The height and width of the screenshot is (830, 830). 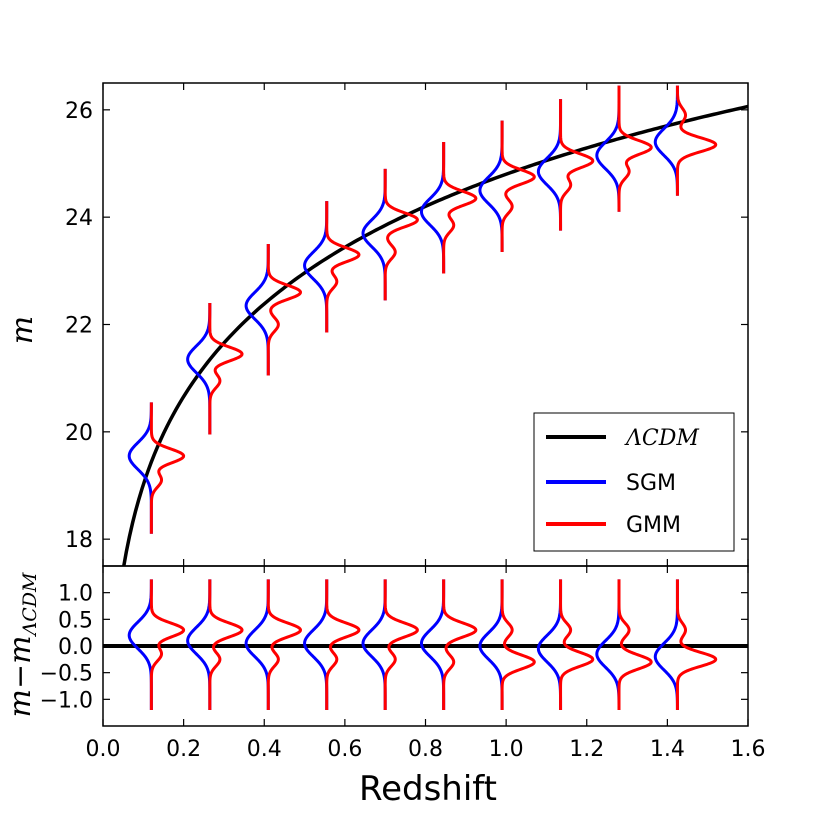 What do you see at coordinates (79, 111) in the screenshot?
I see `top-ytick-label: 26` at bounding box center [79, 111].